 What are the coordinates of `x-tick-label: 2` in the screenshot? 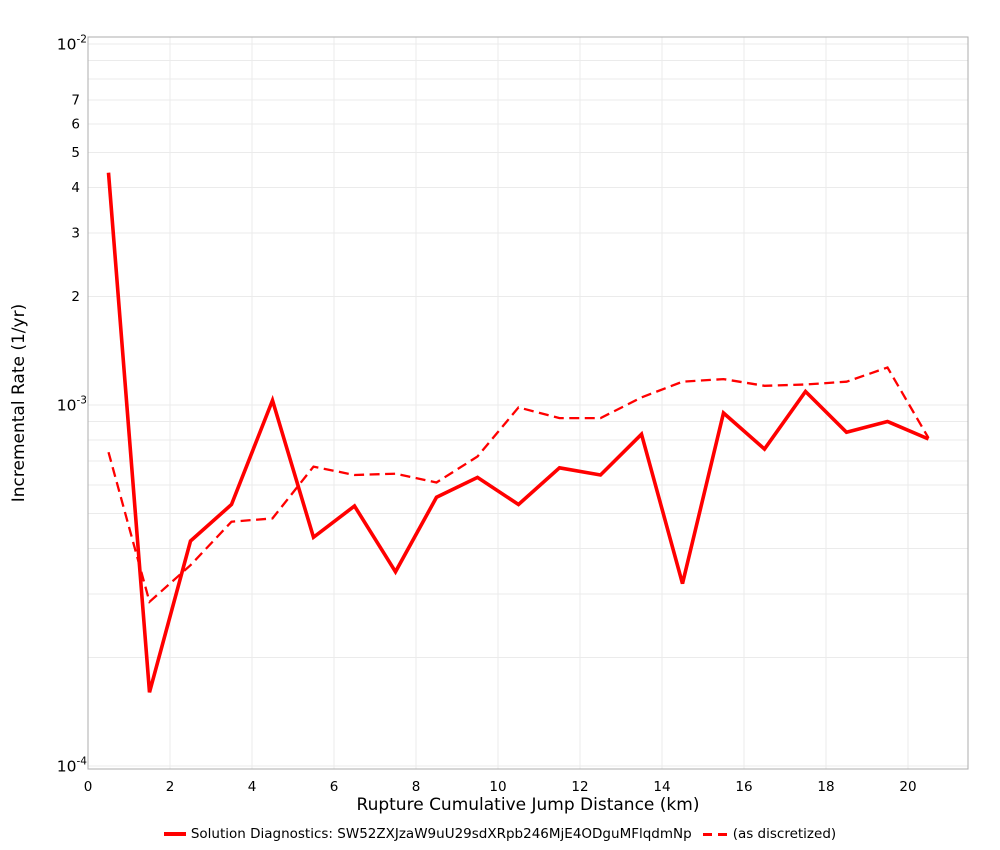 It's located at (170, 787).